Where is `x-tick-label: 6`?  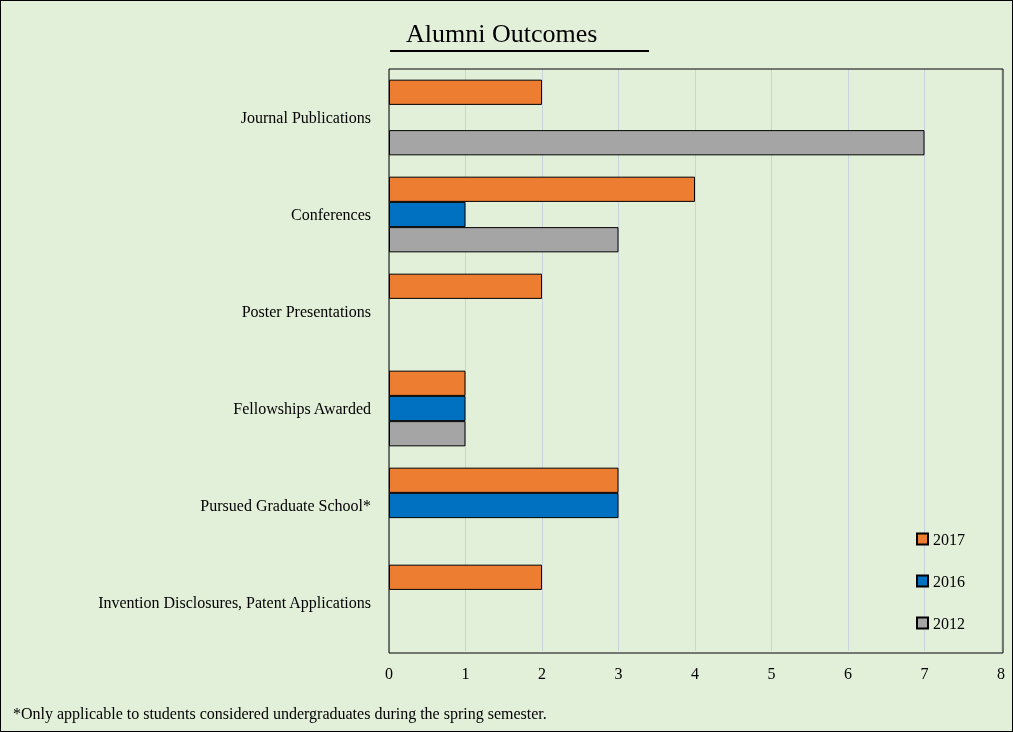
x-tick-label: 6 is located at coordinates (848, 673).